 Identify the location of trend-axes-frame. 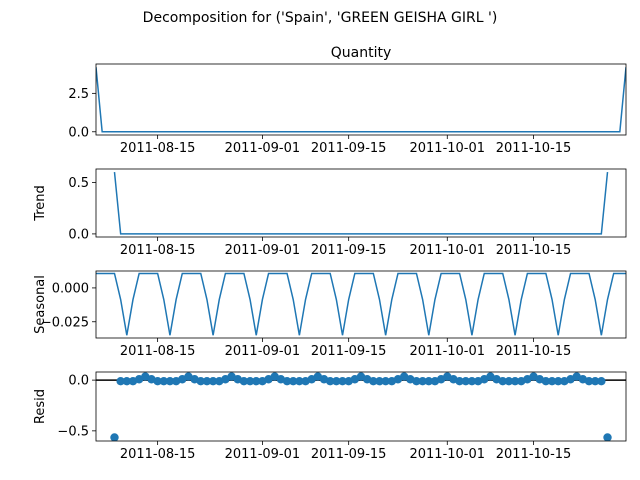
(361, 203).